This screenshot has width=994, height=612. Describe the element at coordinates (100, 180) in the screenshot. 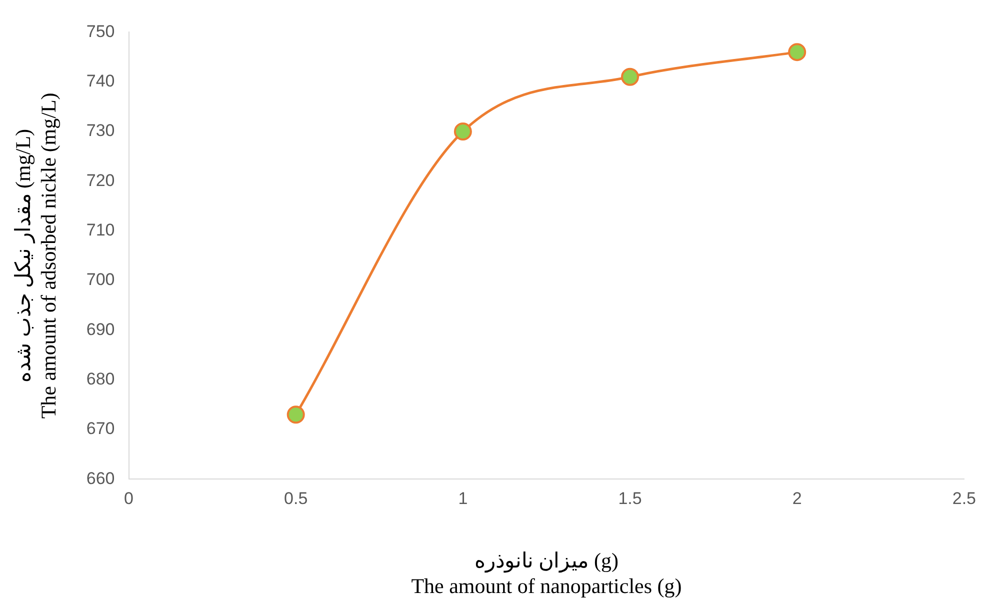

I see `y-tick-label: 720` at that location.